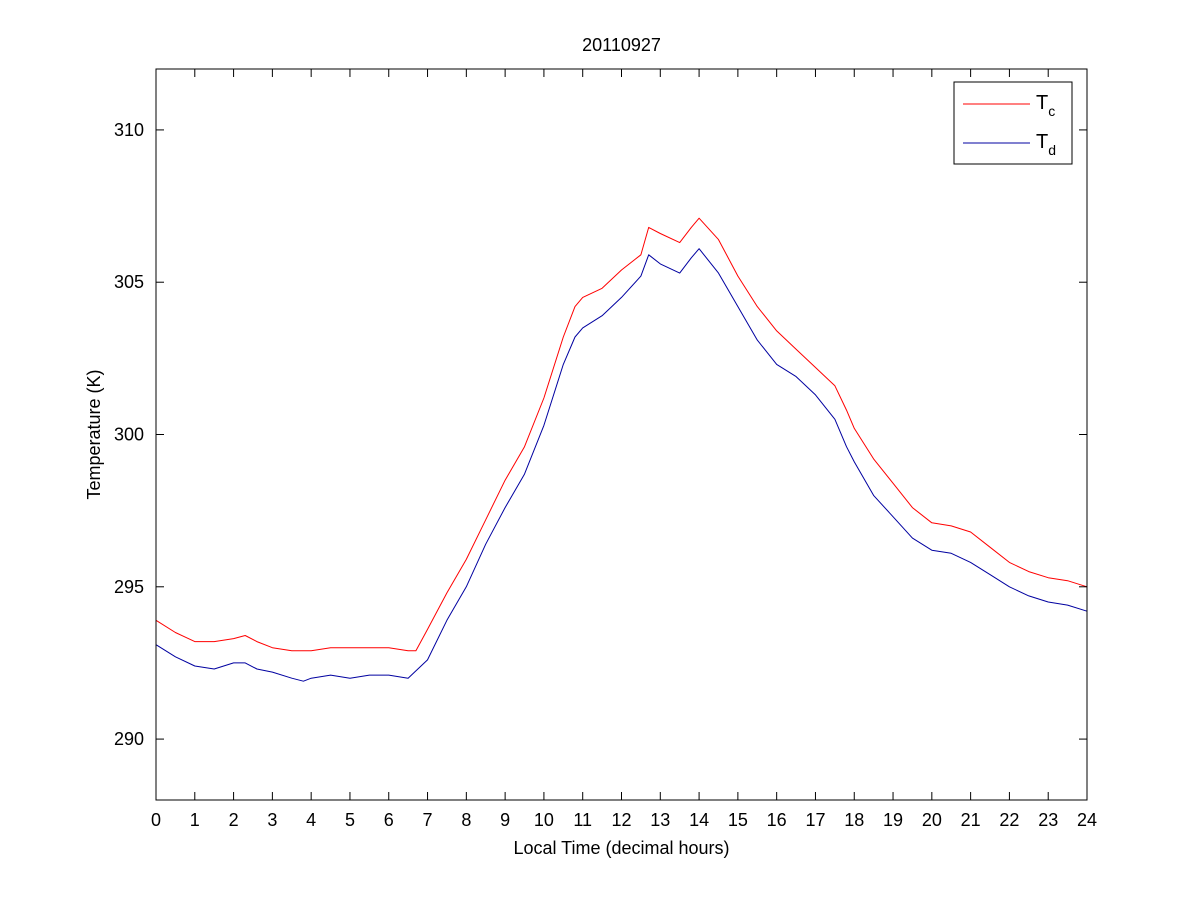 The width and height of the screenshot is (1201, 900). Describe the element at coordinates (195, 820) in the screenshot. I see `x-tick-label: 1` at that location.